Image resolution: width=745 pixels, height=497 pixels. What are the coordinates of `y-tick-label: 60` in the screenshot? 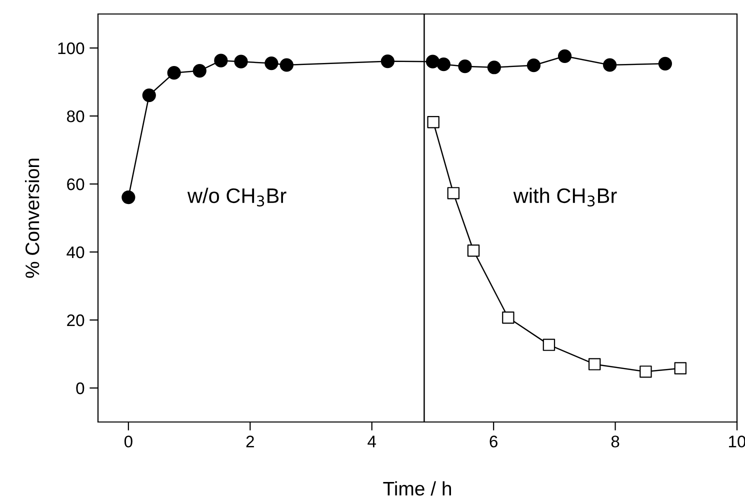 It's located at (75, 184).